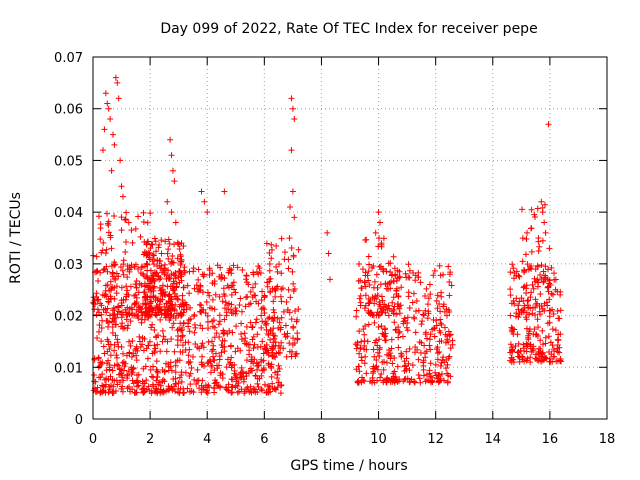  What do you see at coordinates (68, 213) in the screenshot?
I see `y-tick-label: 0.04` at bounding box center [68, 213].